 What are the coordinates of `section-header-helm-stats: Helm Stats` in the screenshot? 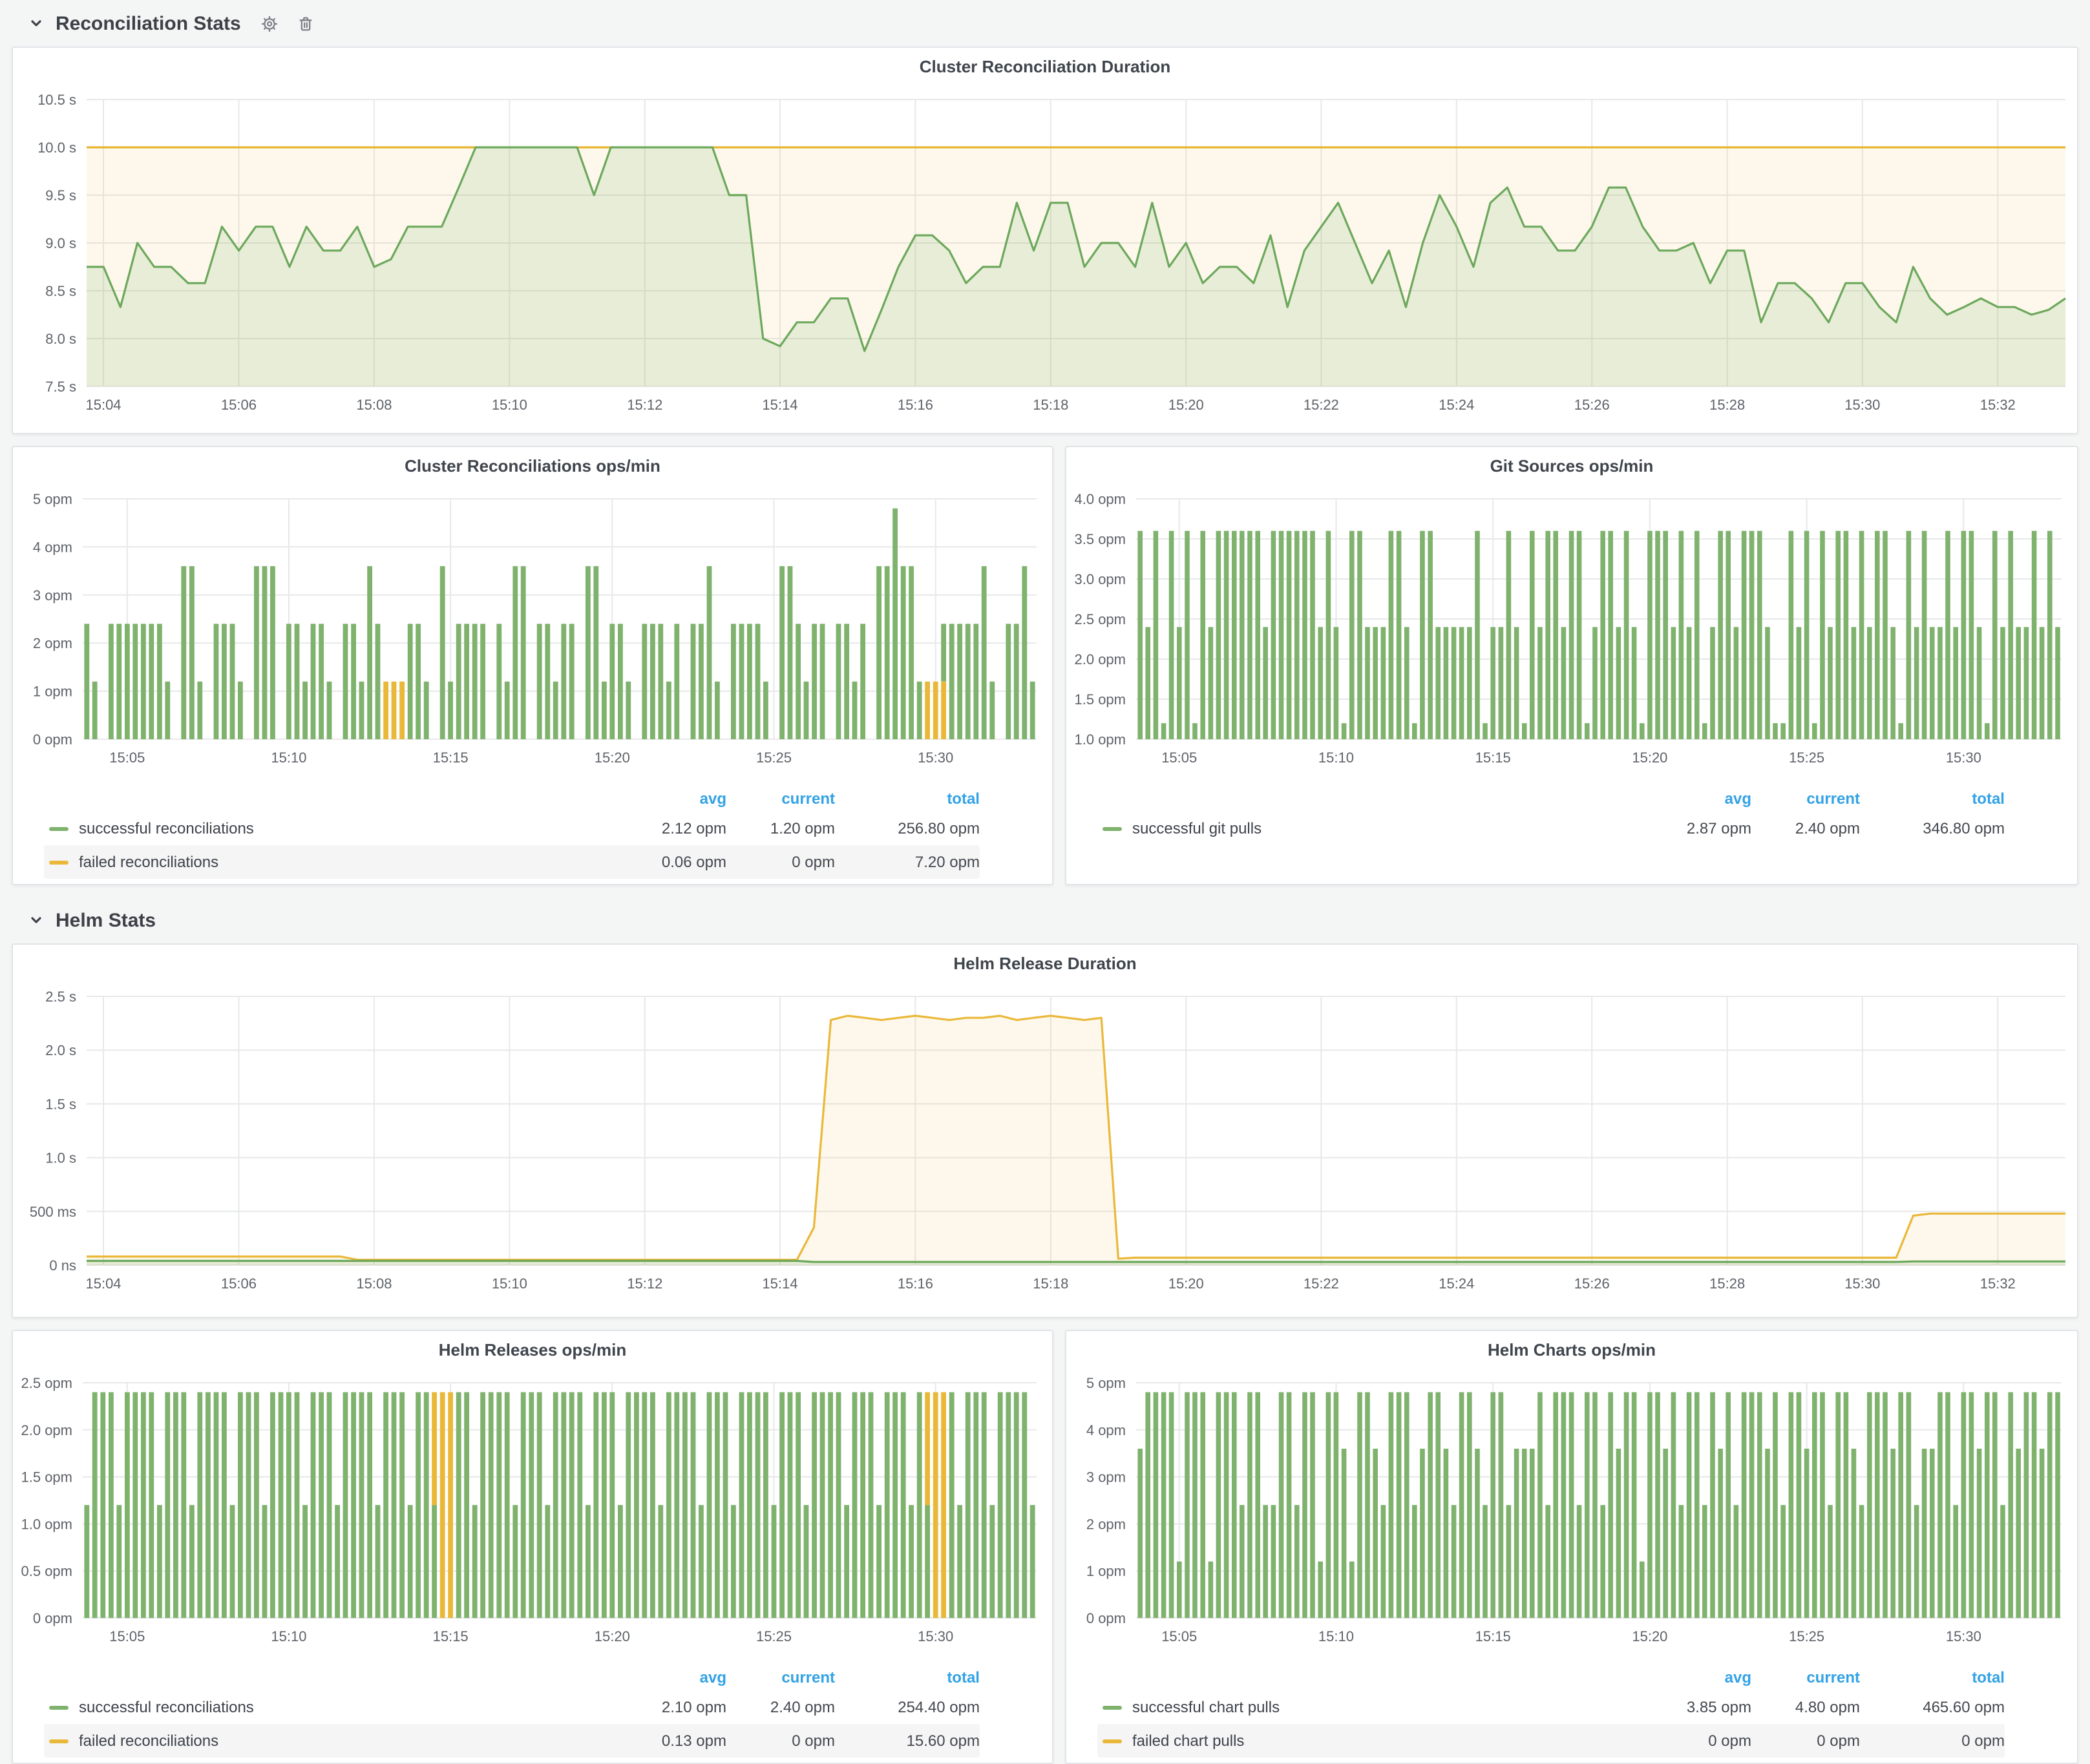 It's located at (1045, 920).